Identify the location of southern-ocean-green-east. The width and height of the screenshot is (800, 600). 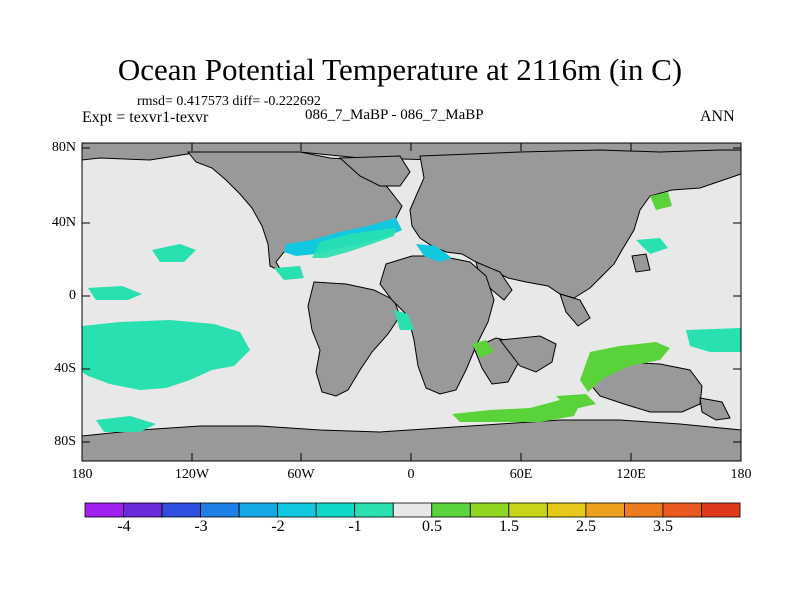
(576, 402).